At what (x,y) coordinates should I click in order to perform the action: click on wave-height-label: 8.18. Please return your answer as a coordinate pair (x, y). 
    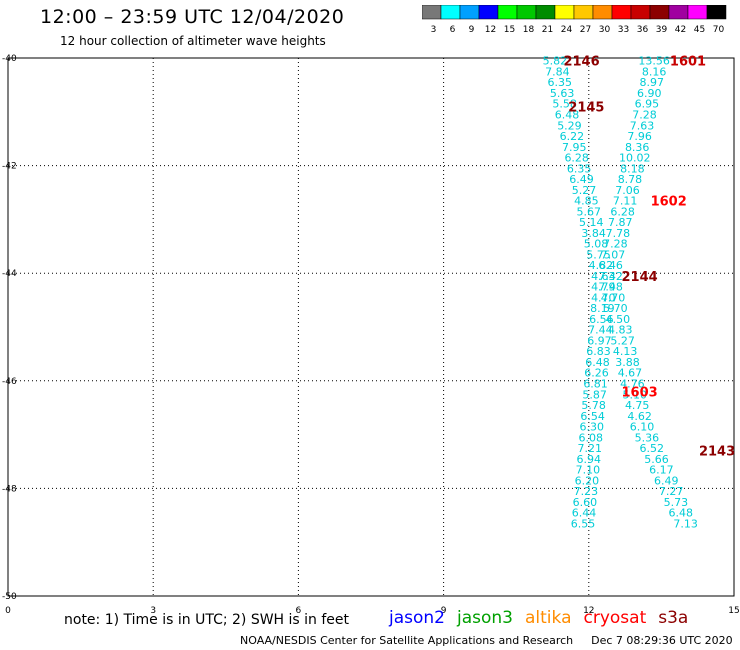
    Looking at the image, I should click on (632, 168).